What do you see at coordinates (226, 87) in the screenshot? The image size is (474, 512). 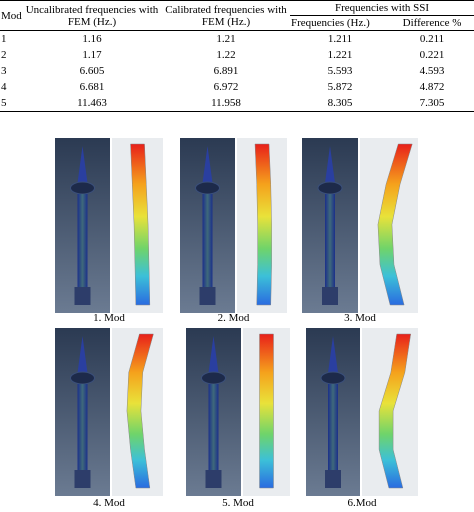 I see `table-cell: 6.972` at bounding box center [226, 87].